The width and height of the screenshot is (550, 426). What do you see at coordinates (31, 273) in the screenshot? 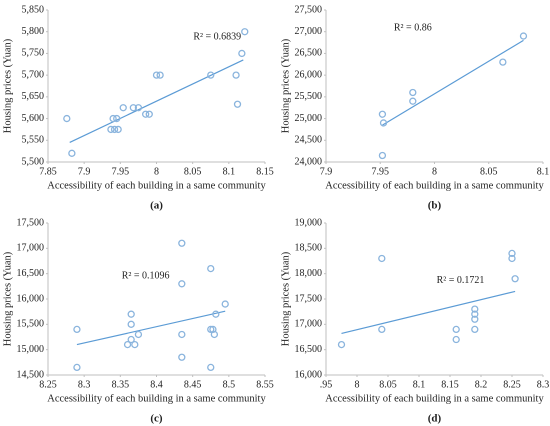
I see `y-tick-label: 16,500` at bounding box center [31, 273].